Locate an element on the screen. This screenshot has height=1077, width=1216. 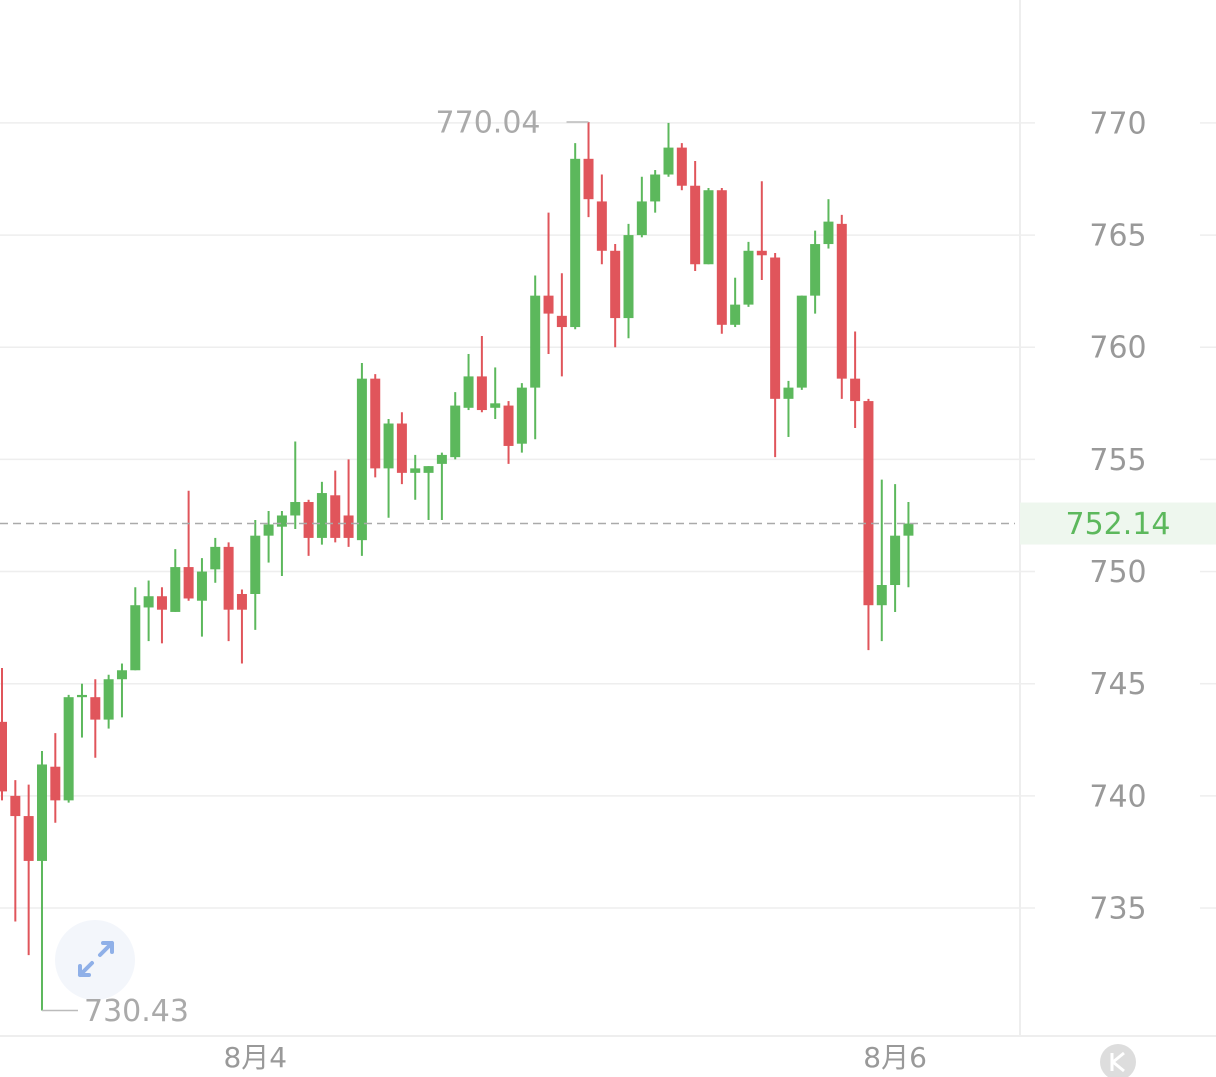
k-icon is located at coordinates (1117, 1062).